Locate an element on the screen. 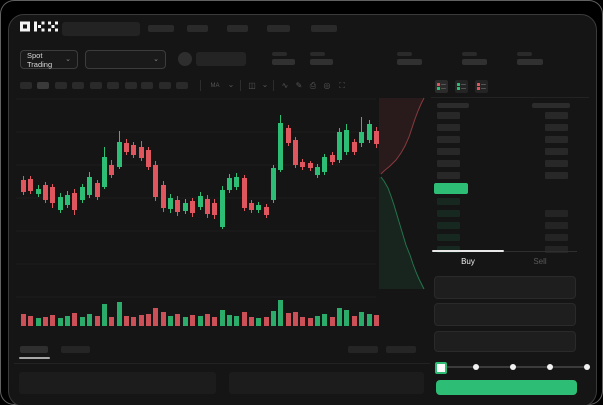 This screenshot has height=405, width=603. draw-icon: ✎ is located at coordinates (299, 85).